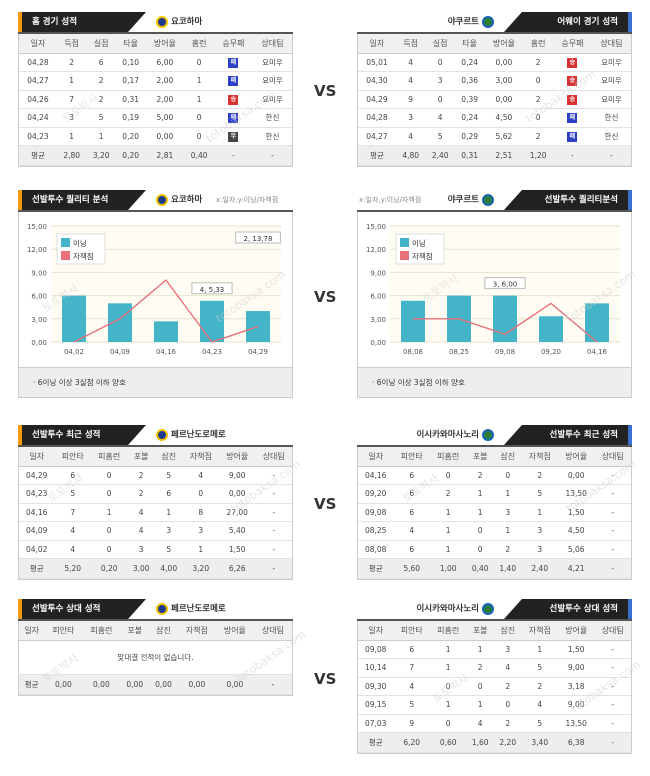 Image resolution: width=650 pixels, height=776 pixels. Describe the element at coordinates (168, 568) in the screenshot. I see `average-cell: 4,00` at that location.